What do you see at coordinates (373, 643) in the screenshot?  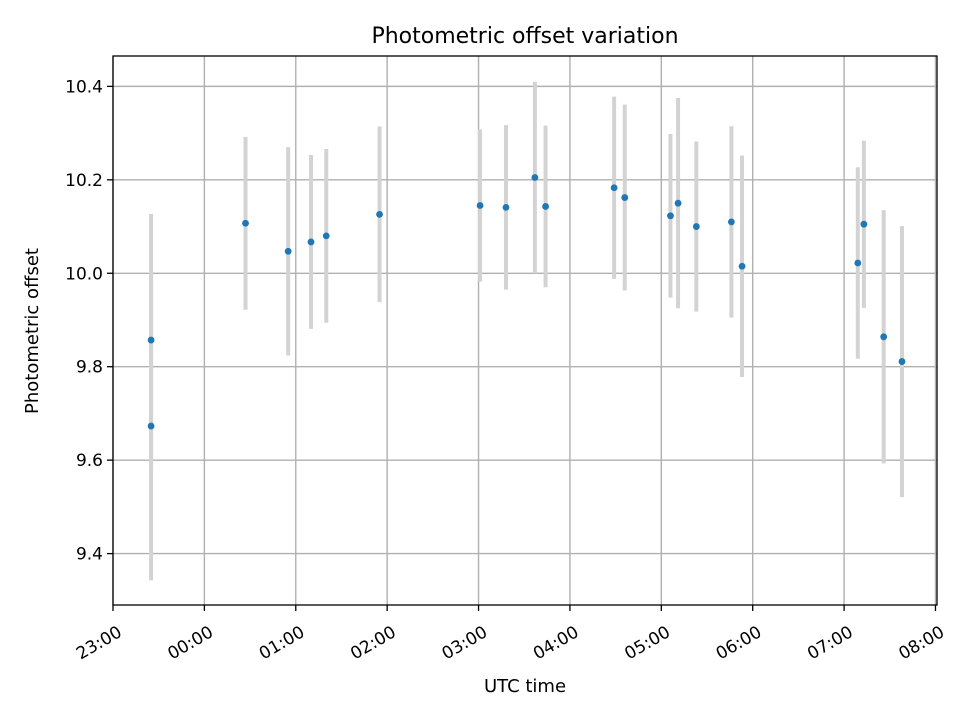 I see `x-tick-label: 02:00` at bounding box center [373, 643].